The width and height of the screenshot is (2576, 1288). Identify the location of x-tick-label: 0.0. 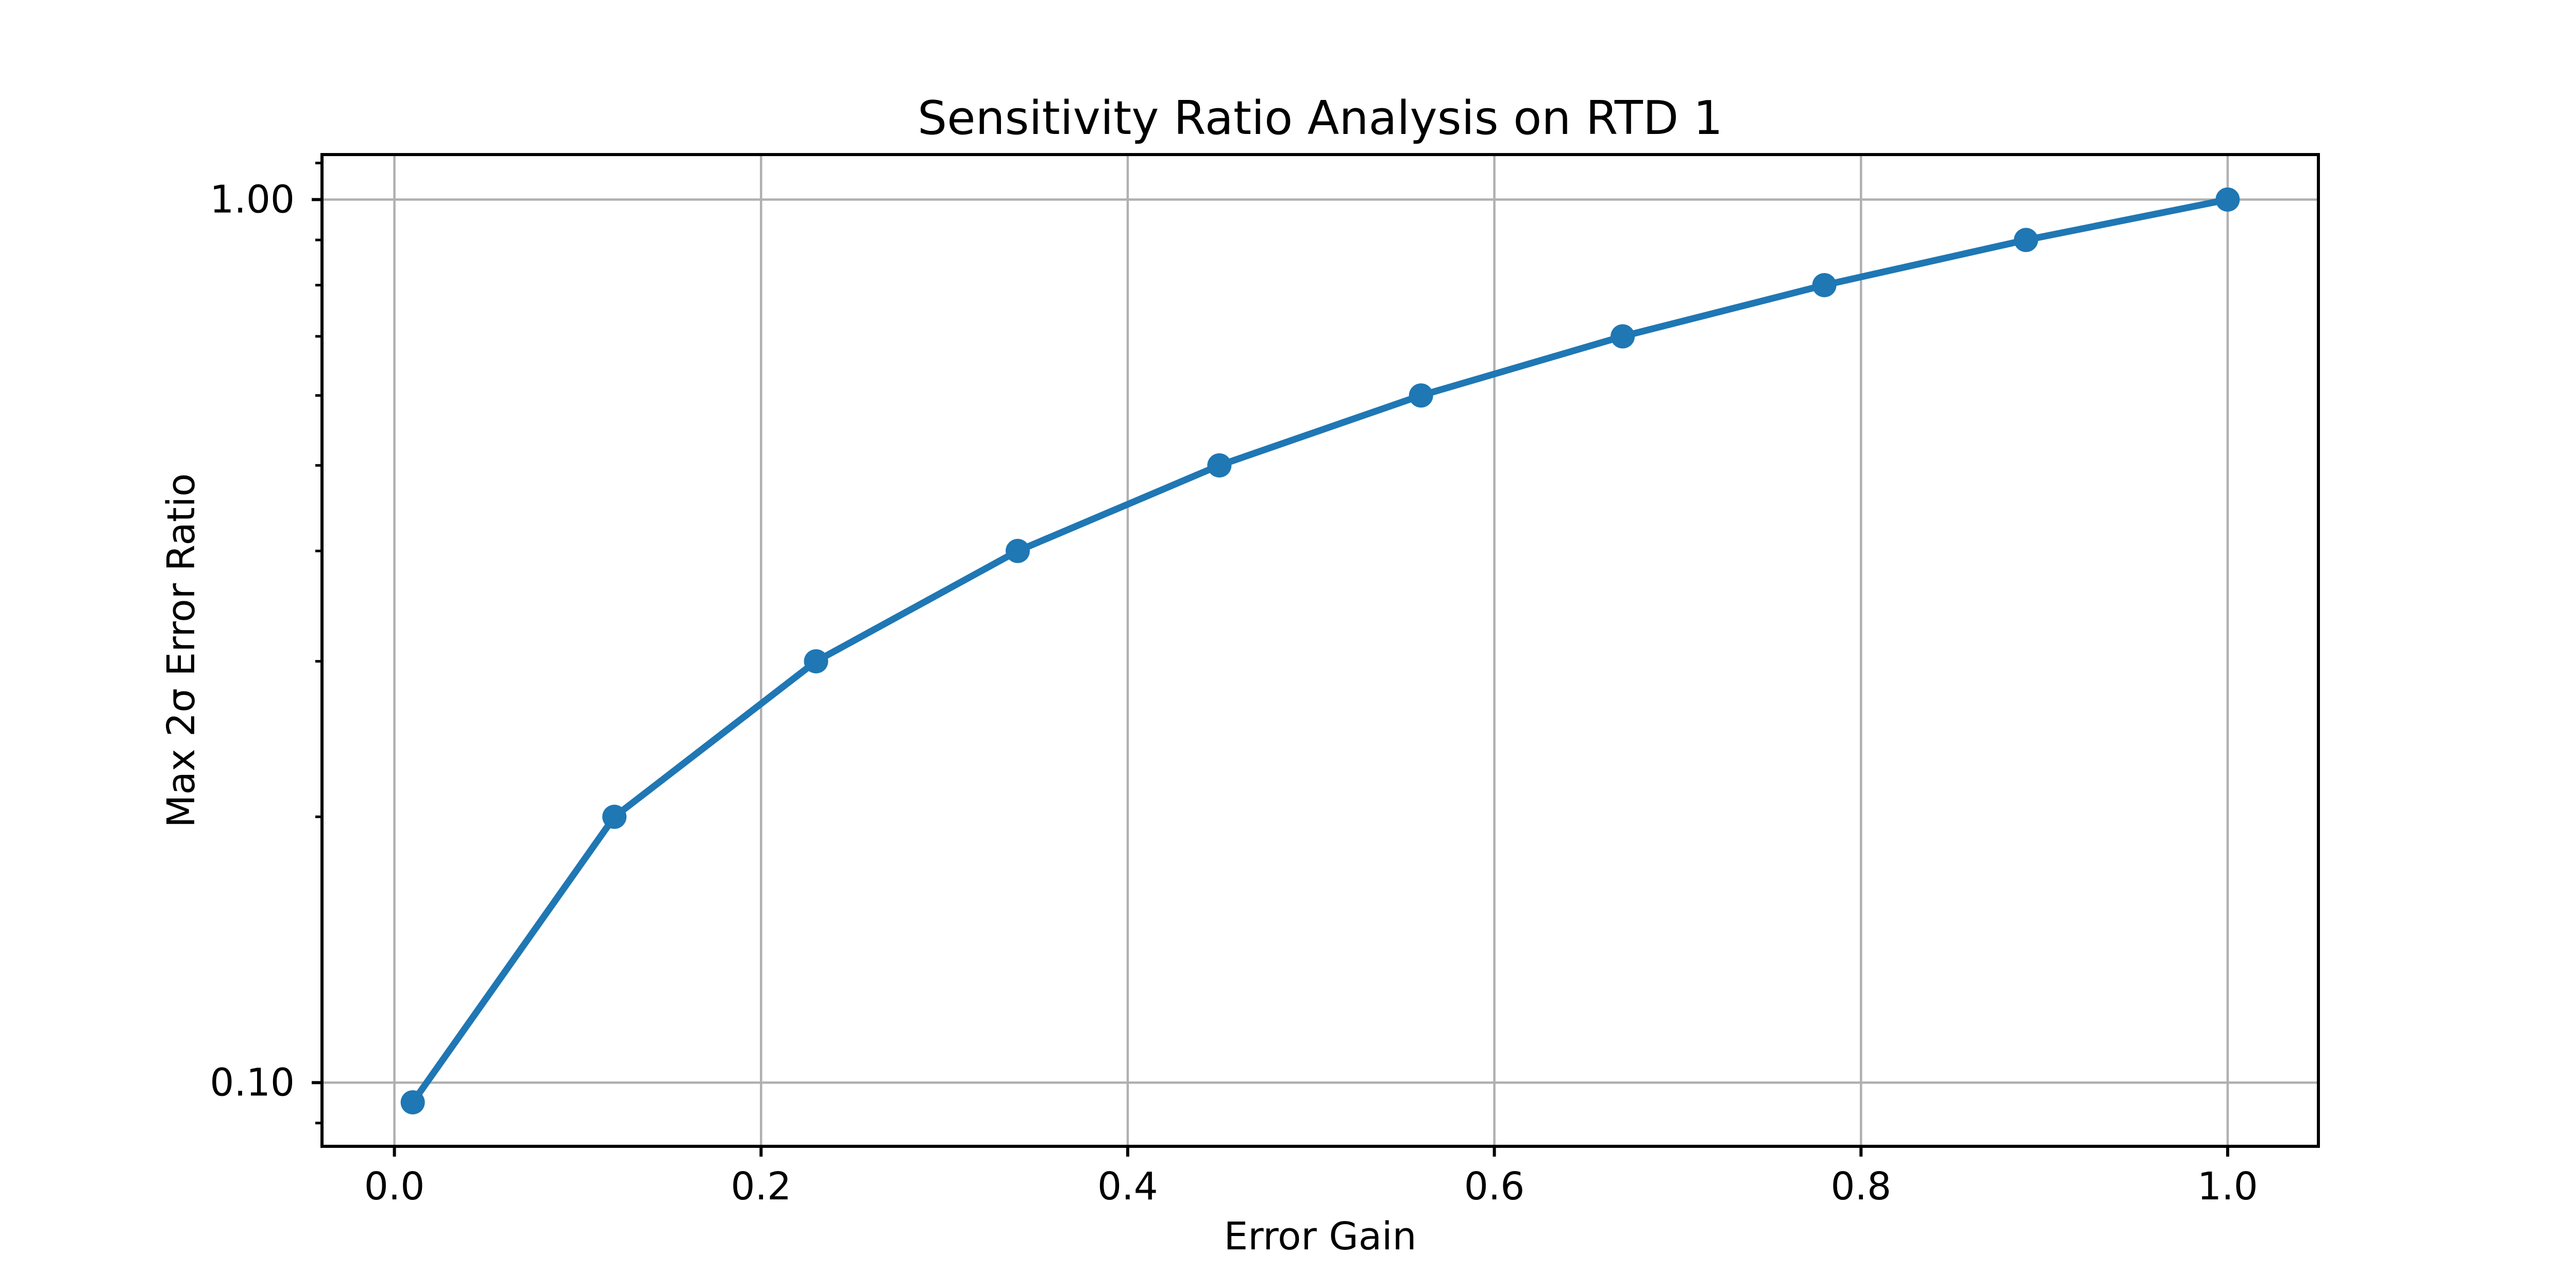
(395, 1186).